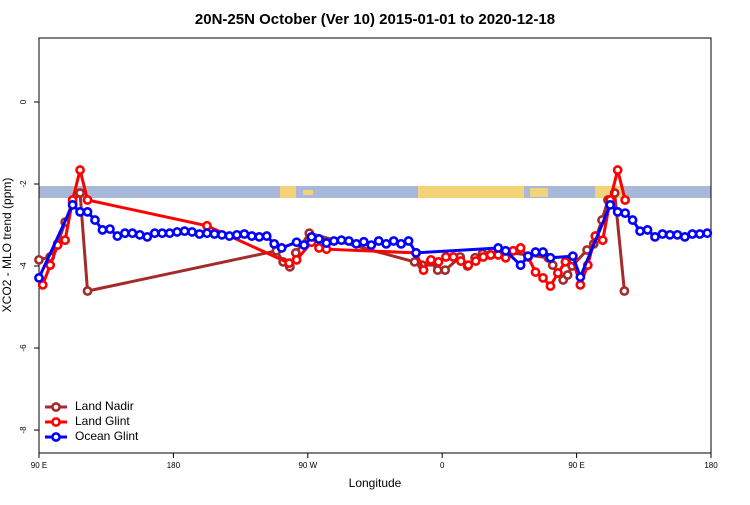 The width and height of the screenshot is (750, 505). What do you see at coordinates (104, 406) in the screenshot?
I see `legend-label: Land Nadir` at bounding box center [104, 406].